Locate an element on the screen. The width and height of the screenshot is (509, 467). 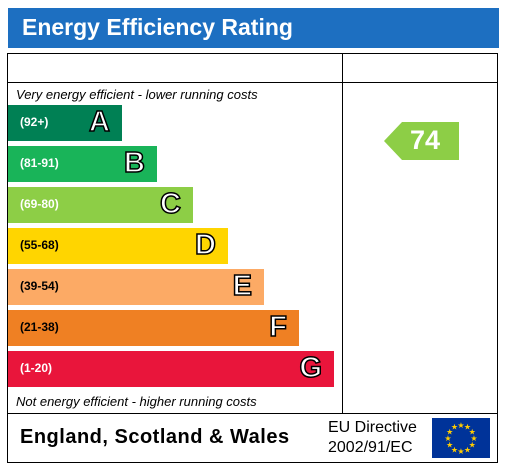
eu-directive-line1: EU Directive is located at coordinates (372, 427).